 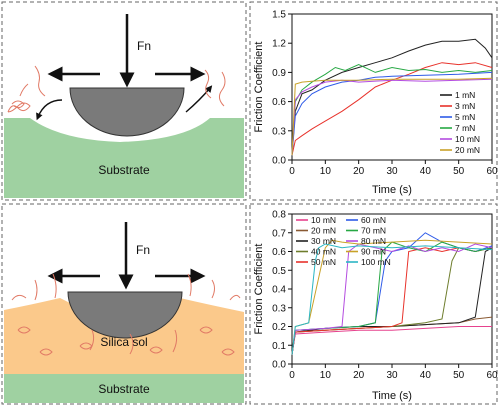 What do you see at coordinates (376, 262) in the screenshot?
I see `legend-label: 100 mN` at bounding box center [376, 262].